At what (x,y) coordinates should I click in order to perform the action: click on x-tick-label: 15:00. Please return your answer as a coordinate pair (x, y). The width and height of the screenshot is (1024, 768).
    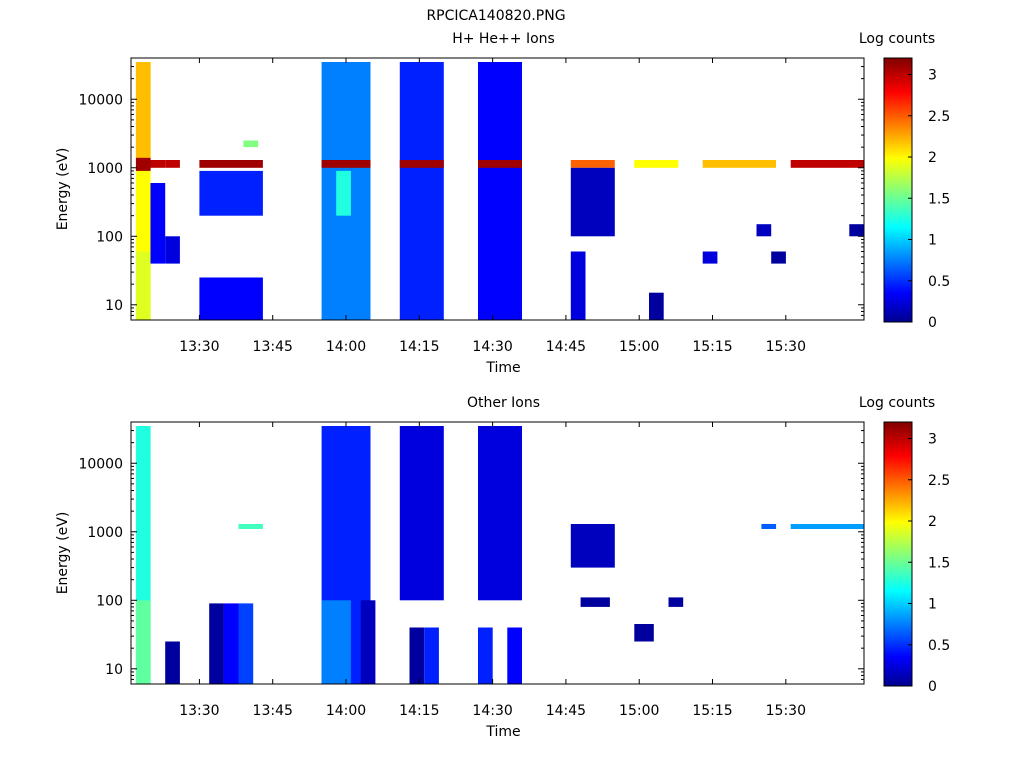
    Looking at the image, I should click on (639, 347).